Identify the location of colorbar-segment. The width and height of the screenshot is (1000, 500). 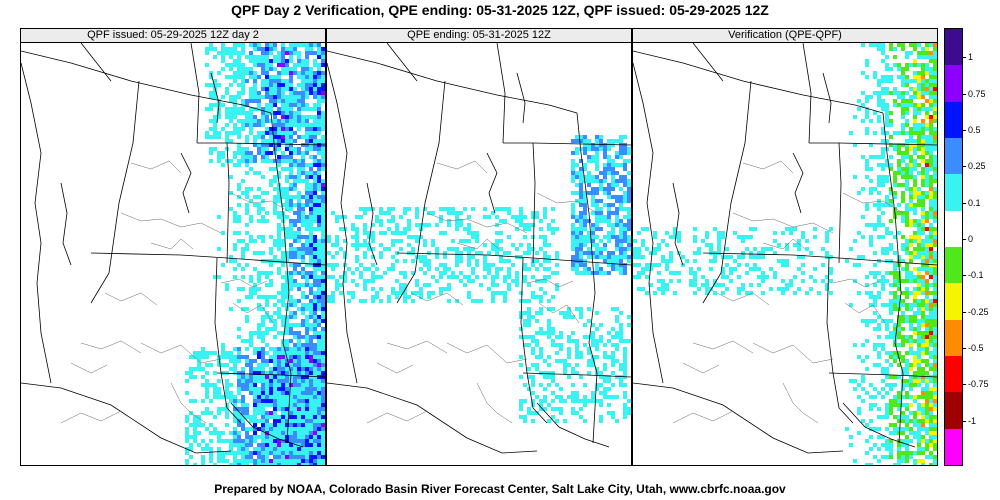
(953, 374).